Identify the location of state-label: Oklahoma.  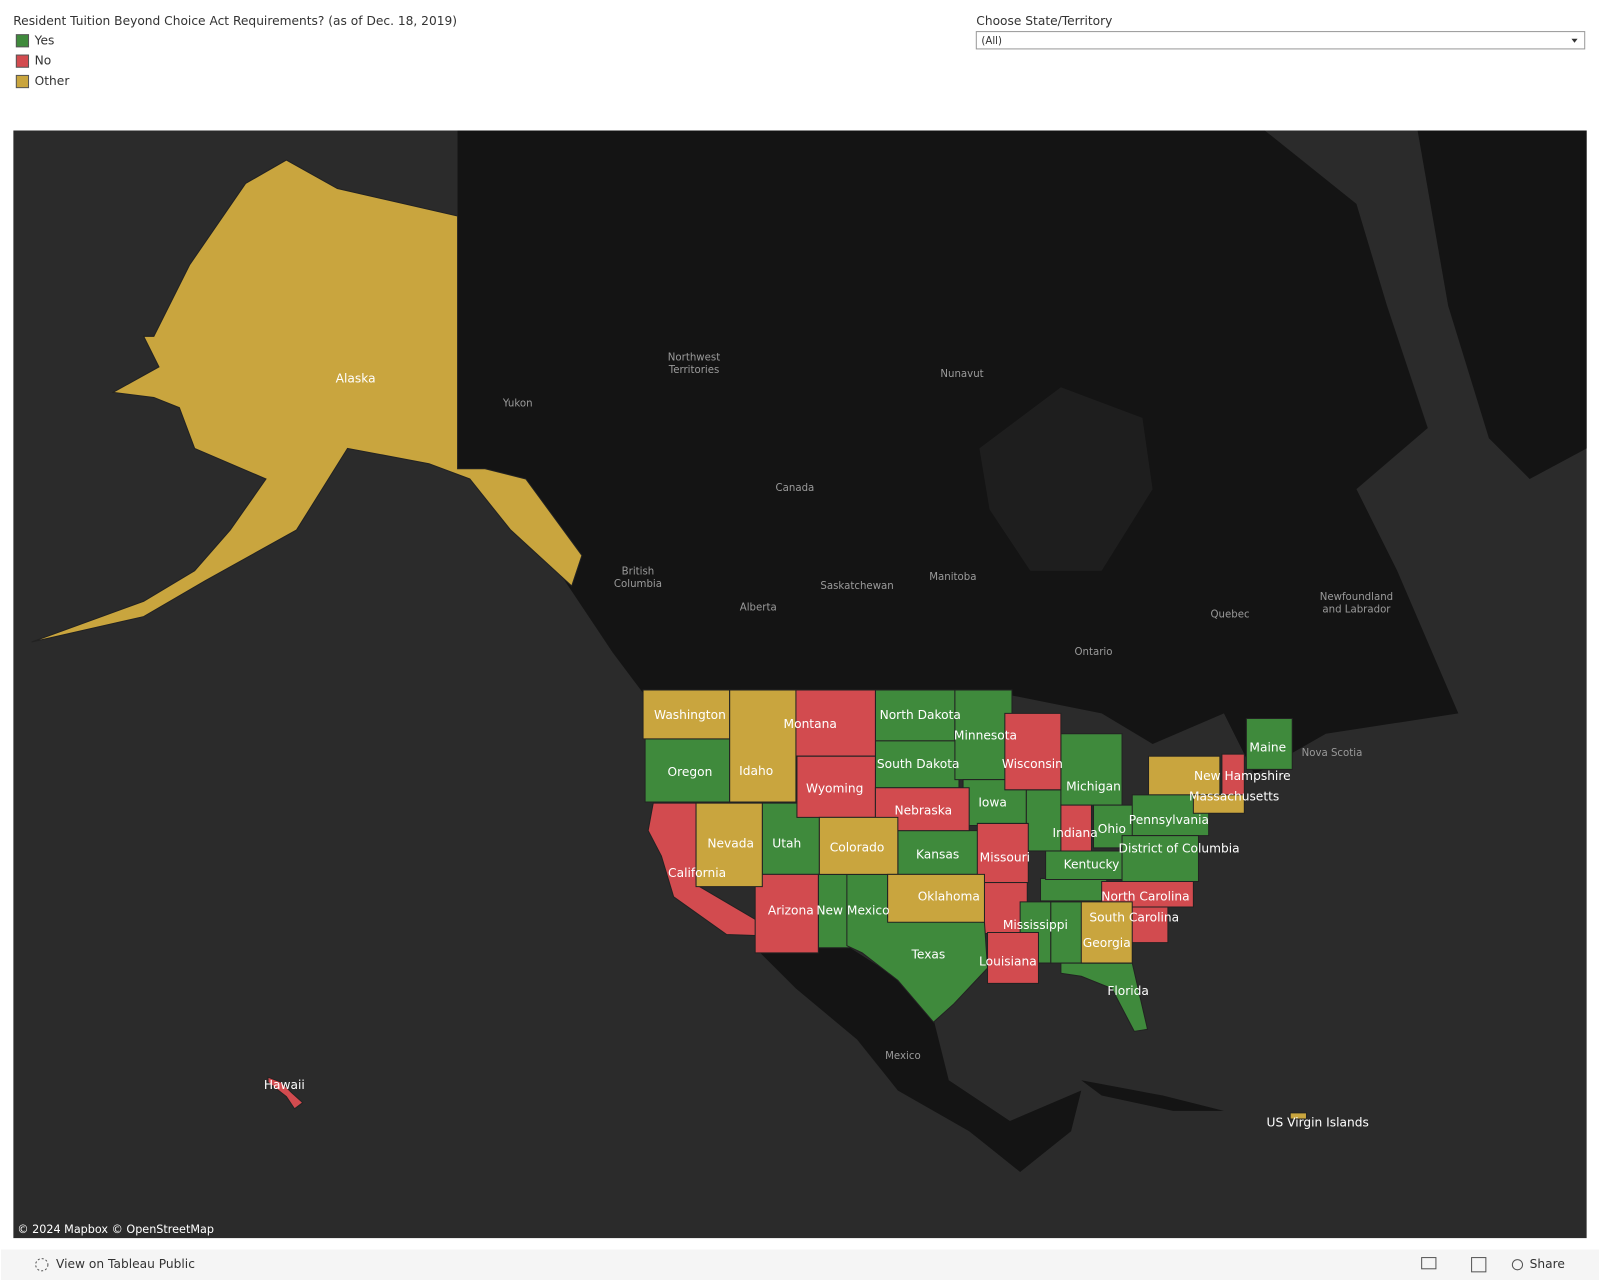
(949, 896).